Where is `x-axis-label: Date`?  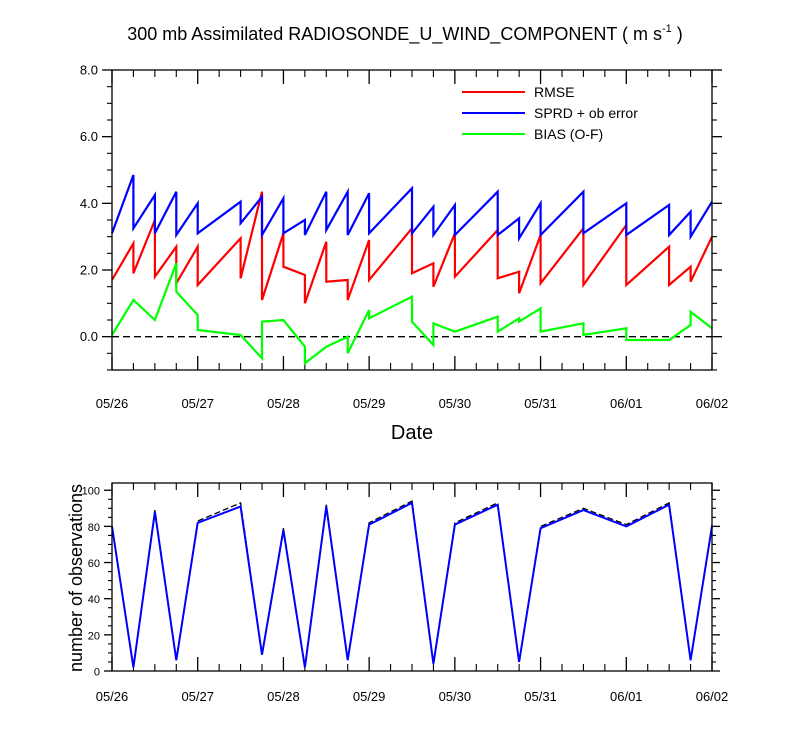 x-axis-label: Date is located at coordinates (412, 433).